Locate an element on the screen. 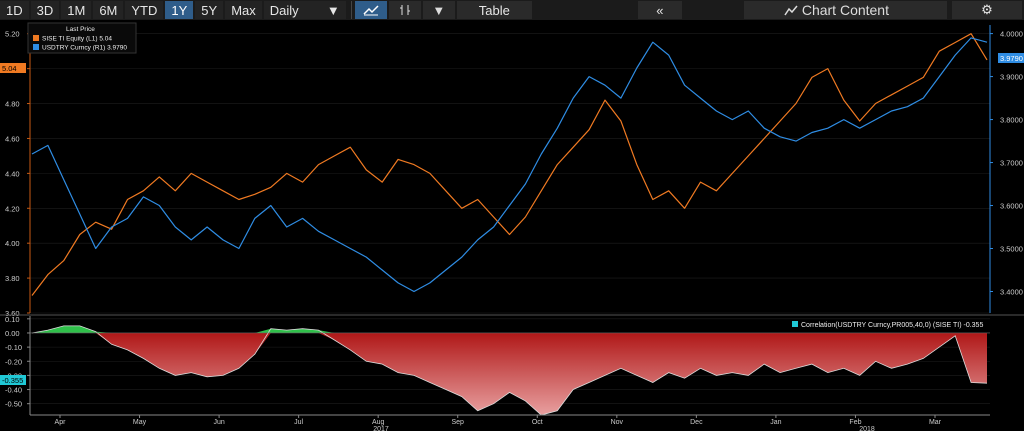 The height and width of the screenshot is (431, 1024). x-tick-label: Nov is located at coordinates (617, 422).